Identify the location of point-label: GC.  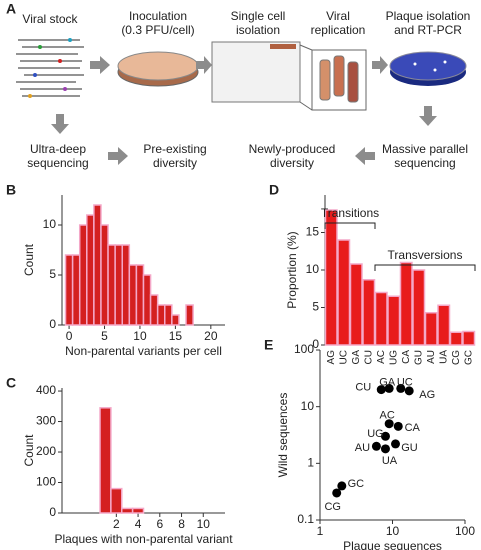
(356, 484).